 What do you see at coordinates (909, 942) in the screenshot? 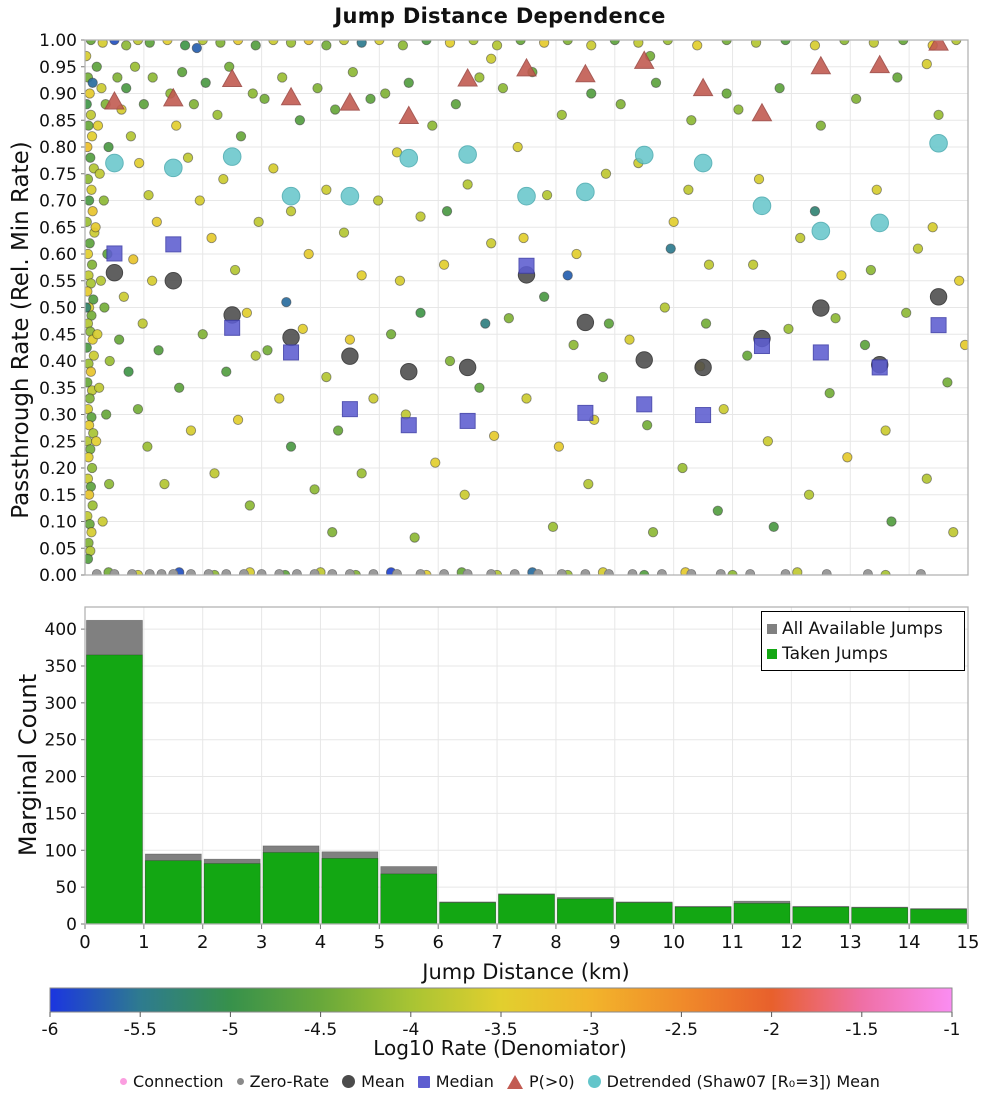
I see `histogram-x-tick-label: 14` at bounding box center [909, 942].